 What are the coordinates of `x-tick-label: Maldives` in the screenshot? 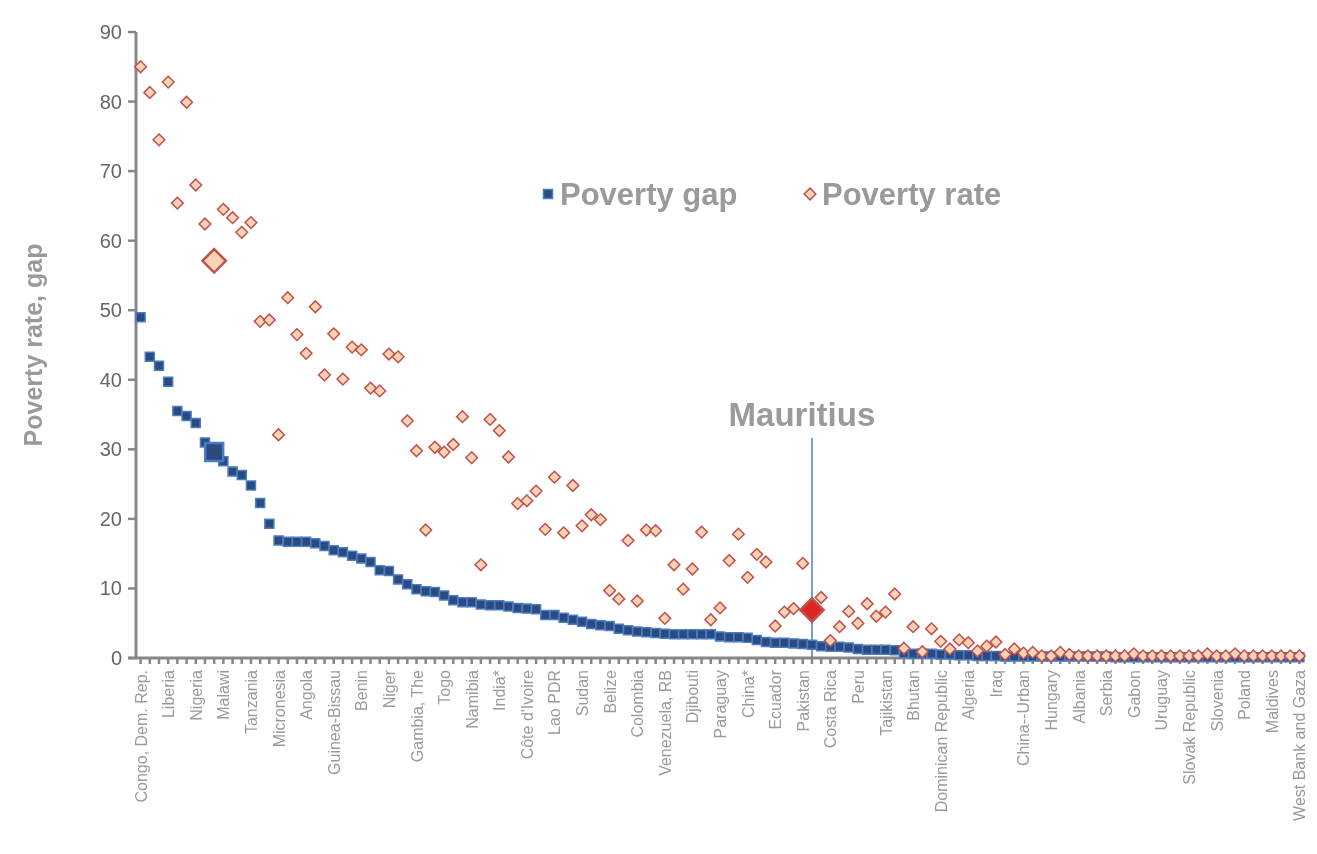 It's located at (1272, 702).